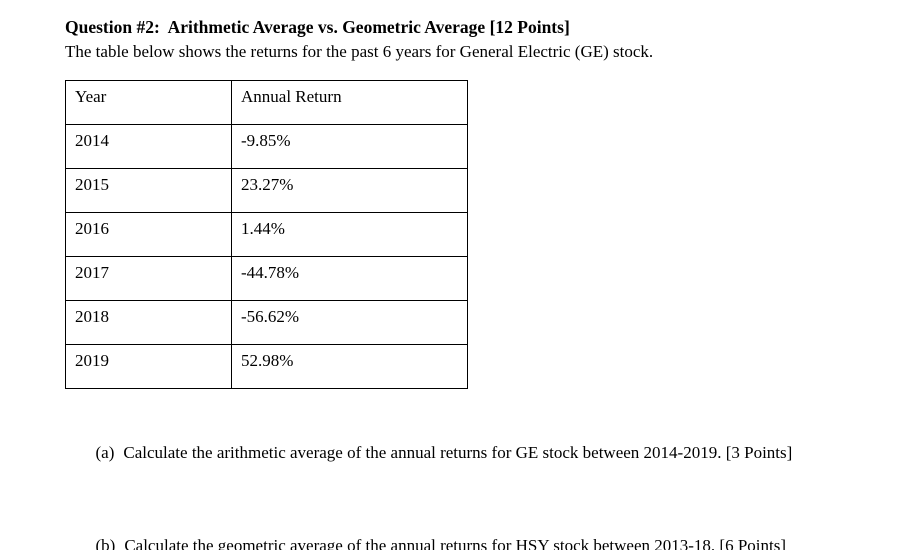 This screenshot has width=897, height=550. Describe the element at coordinates (349, 102) in the screenshot. I see `header-annual-return: Annual Return` at that location.